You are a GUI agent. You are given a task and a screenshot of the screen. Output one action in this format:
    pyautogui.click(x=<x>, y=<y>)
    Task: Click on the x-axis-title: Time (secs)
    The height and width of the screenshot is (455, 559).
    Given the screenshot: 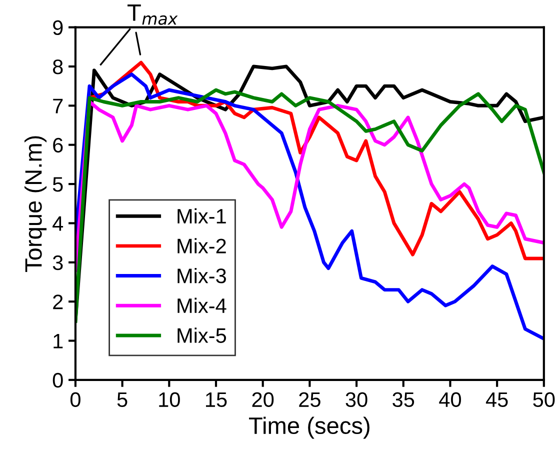 What is the action you would take?
    pyautogui.click(x=309, y=427)
    